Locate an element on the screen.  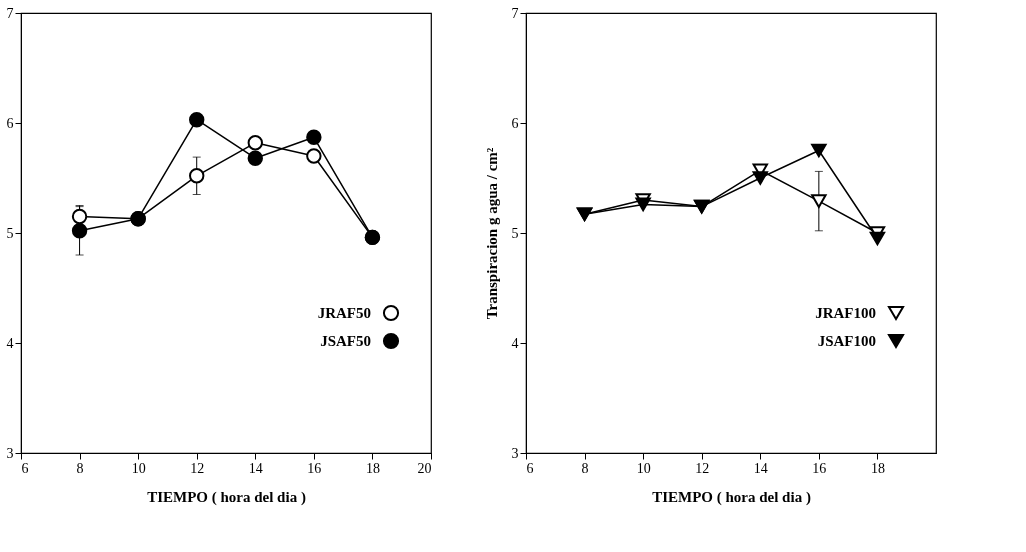
legend-label: JRAF50 is located at coordinates (344, 313).